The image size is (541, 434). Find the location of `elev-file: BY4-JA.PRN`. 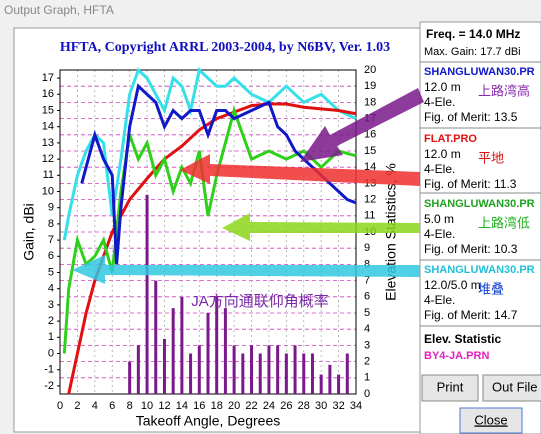

elev-file: BY4-JA.PRN is located at coordinates (456, 356).